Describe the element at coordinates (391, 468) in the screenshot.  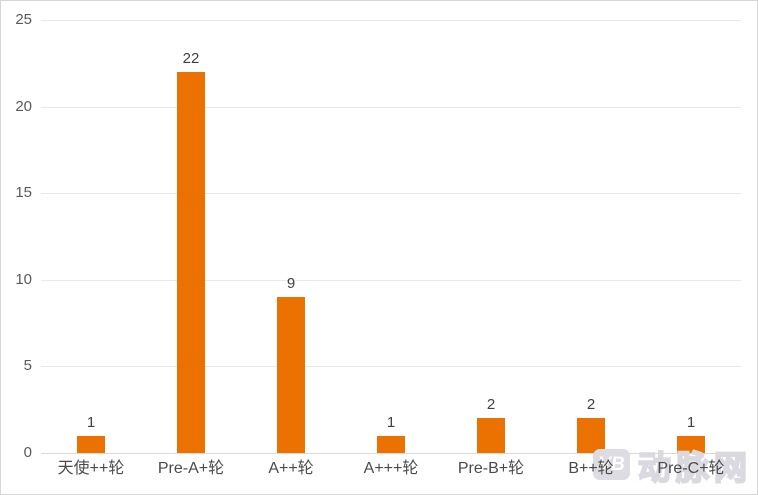
I see `x-axis-label: A+++轮` at that location.